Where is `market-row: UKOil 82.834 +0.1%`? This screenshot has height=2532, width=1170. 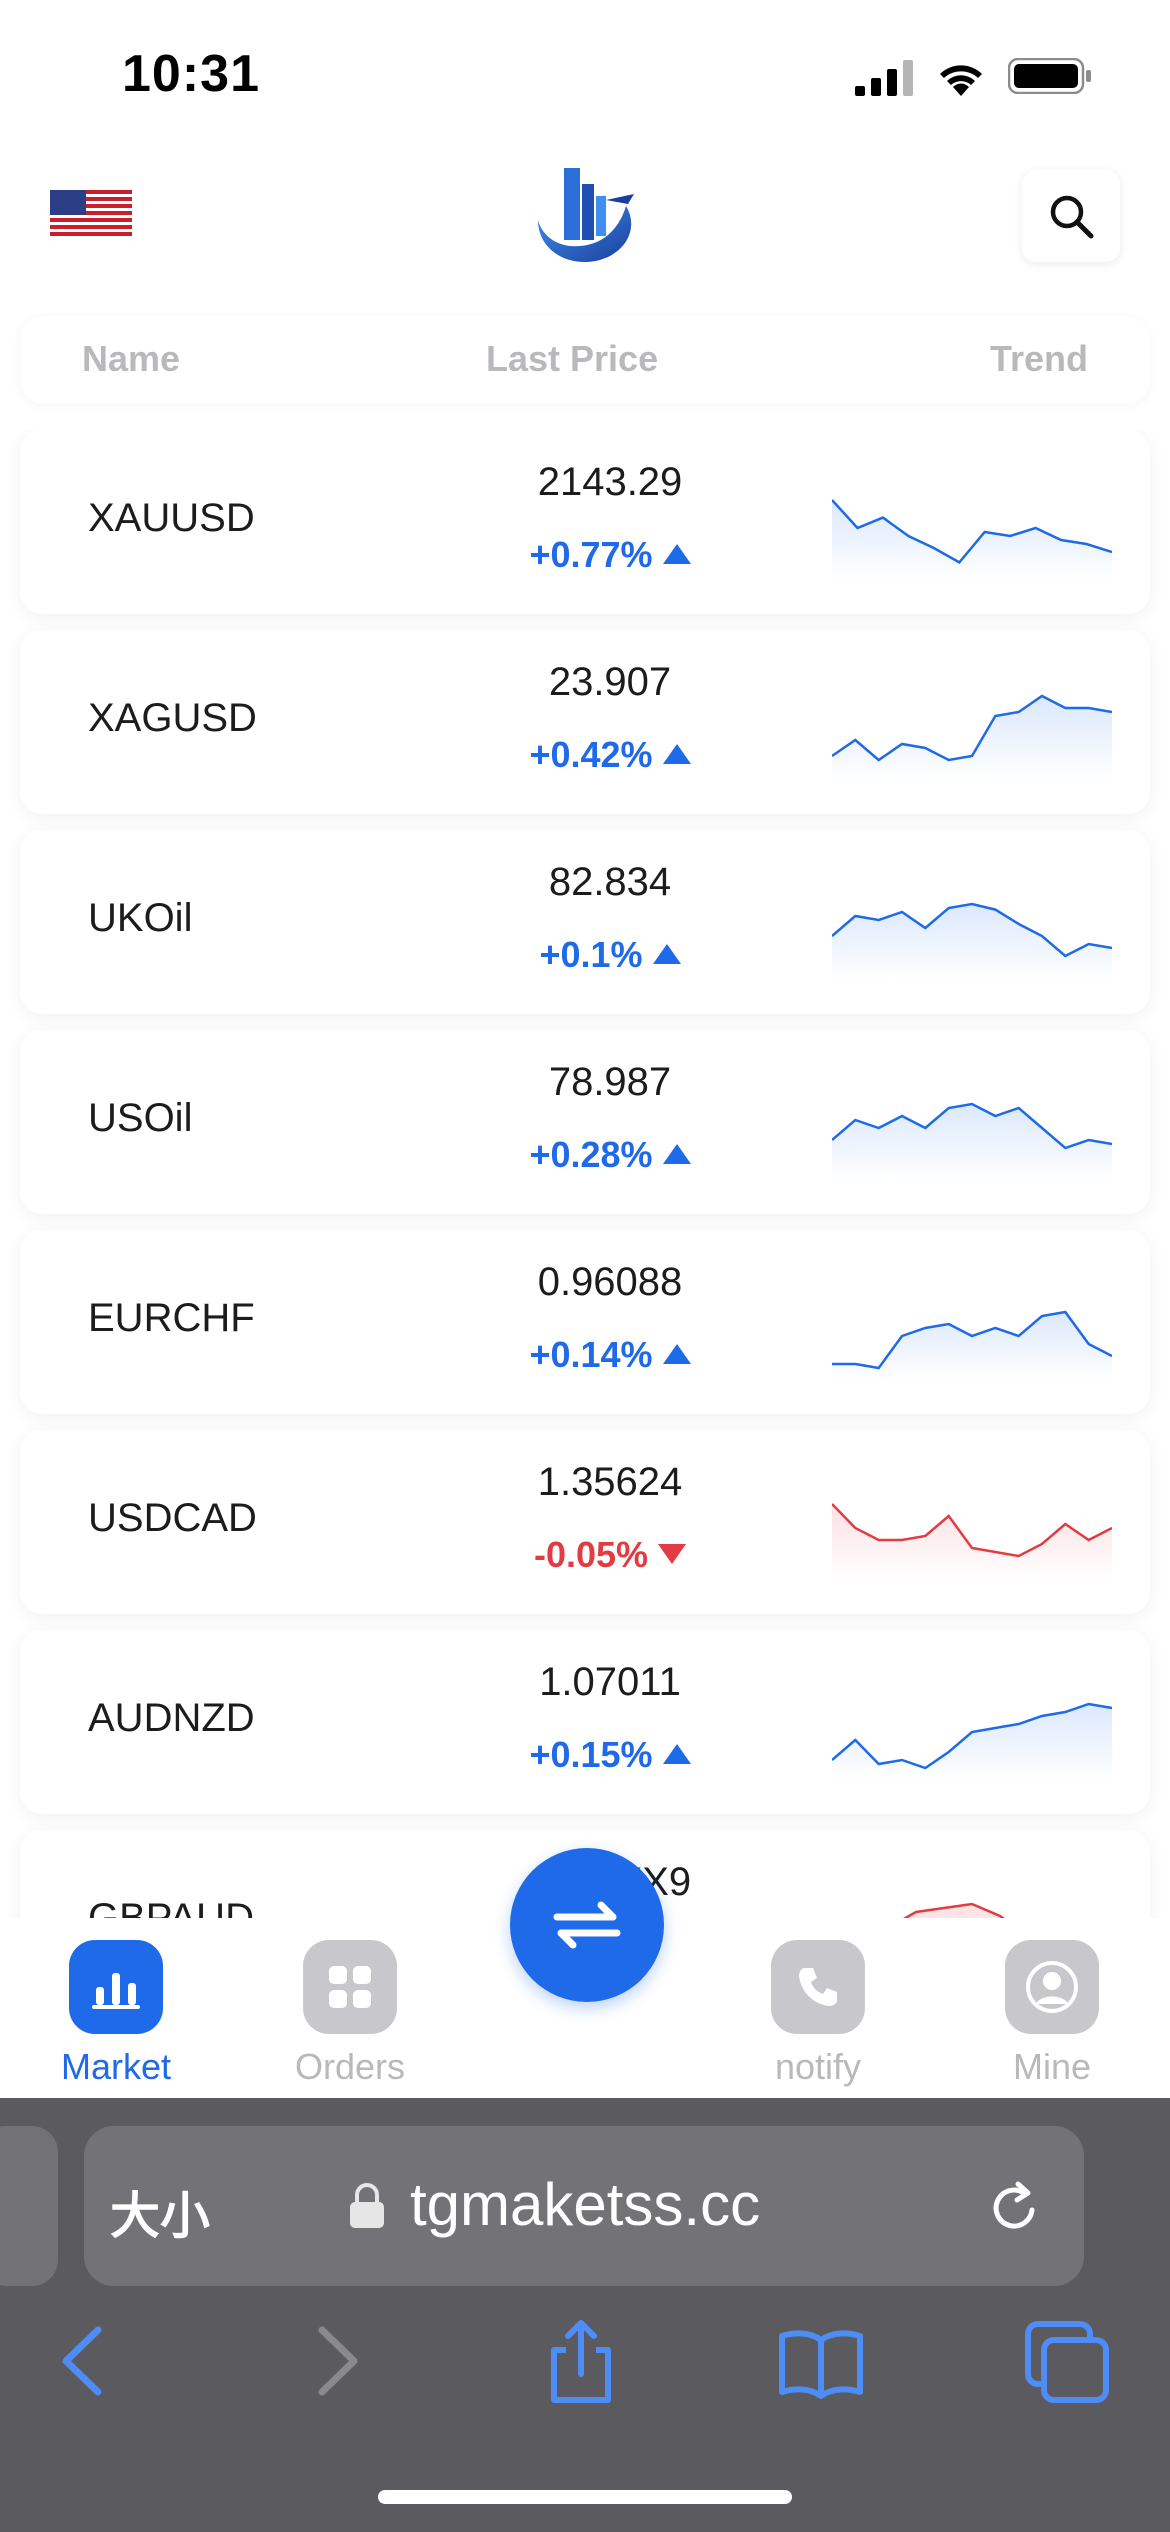
market-row: UKOil 82.834 +0.1% is located at coordinates (585, 922).